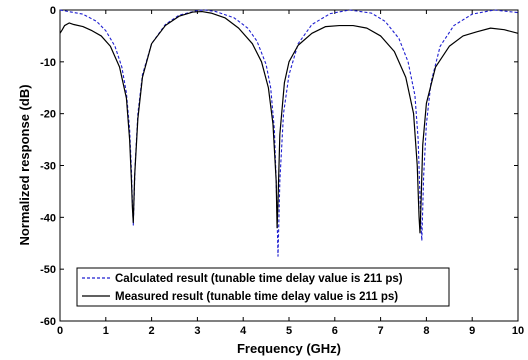  What do you see at coordinates (472, 331) in the screenshot?
I see `x-tick-label: 9` at bounding box center [472, 331].